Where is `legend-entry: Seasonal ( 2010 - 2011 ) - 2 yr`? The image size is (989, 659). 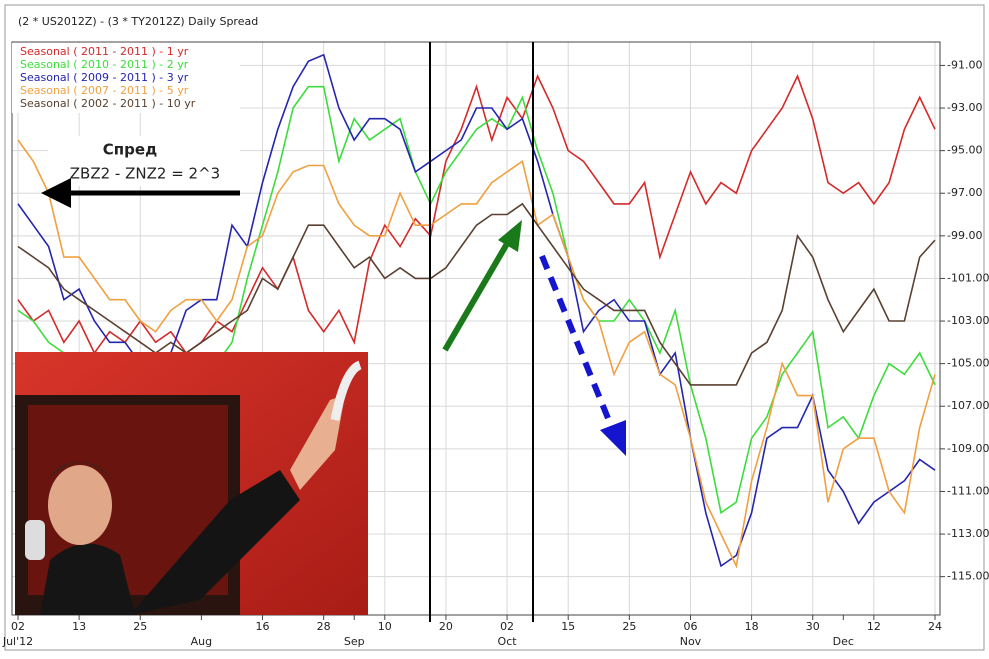
legend-entry: Seasonal ( 2010 - 2011 ) - 2 yr is located at coordinates (104, 64).